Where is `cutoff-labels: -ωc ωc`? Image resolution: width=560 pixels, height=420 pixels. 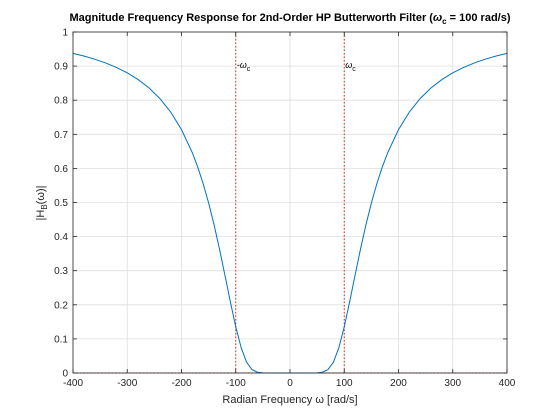
cutoff-labels: -ωc ωc is located at coordinates (297, 66).